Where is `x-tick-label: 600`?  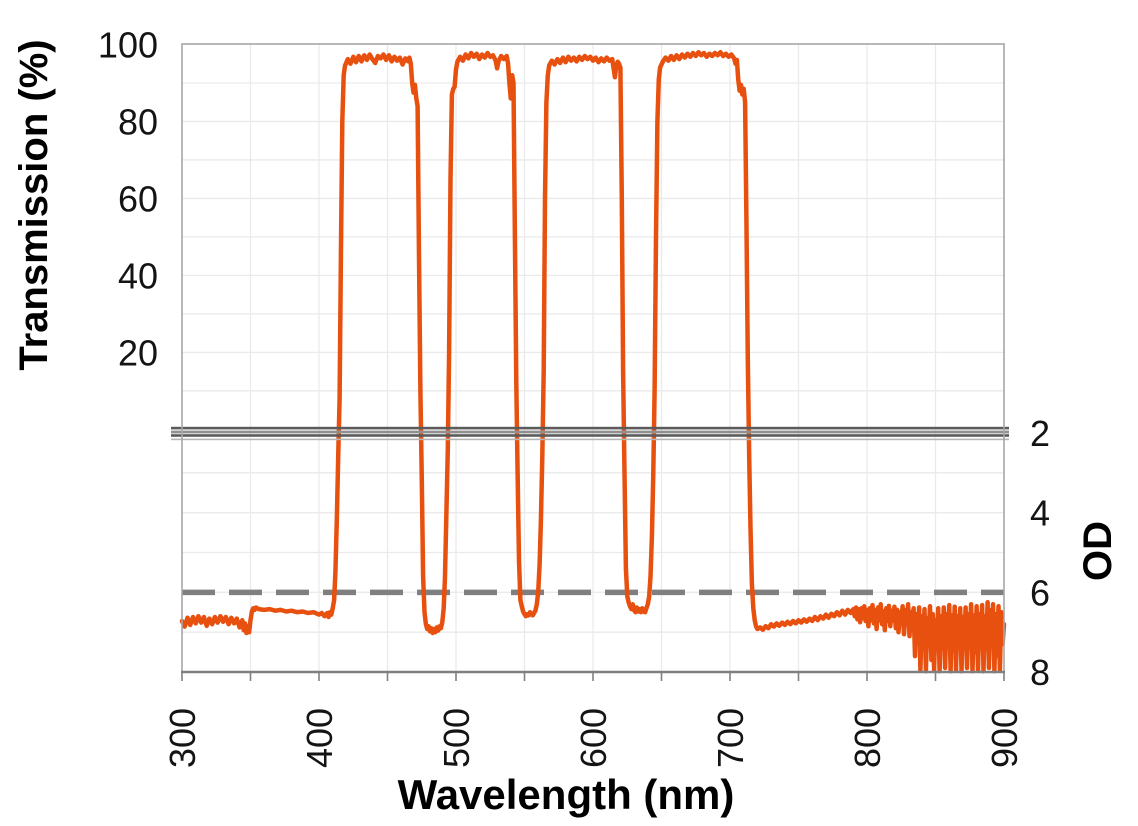
x-tick-label: 600 is located at coordinates (593, 738).